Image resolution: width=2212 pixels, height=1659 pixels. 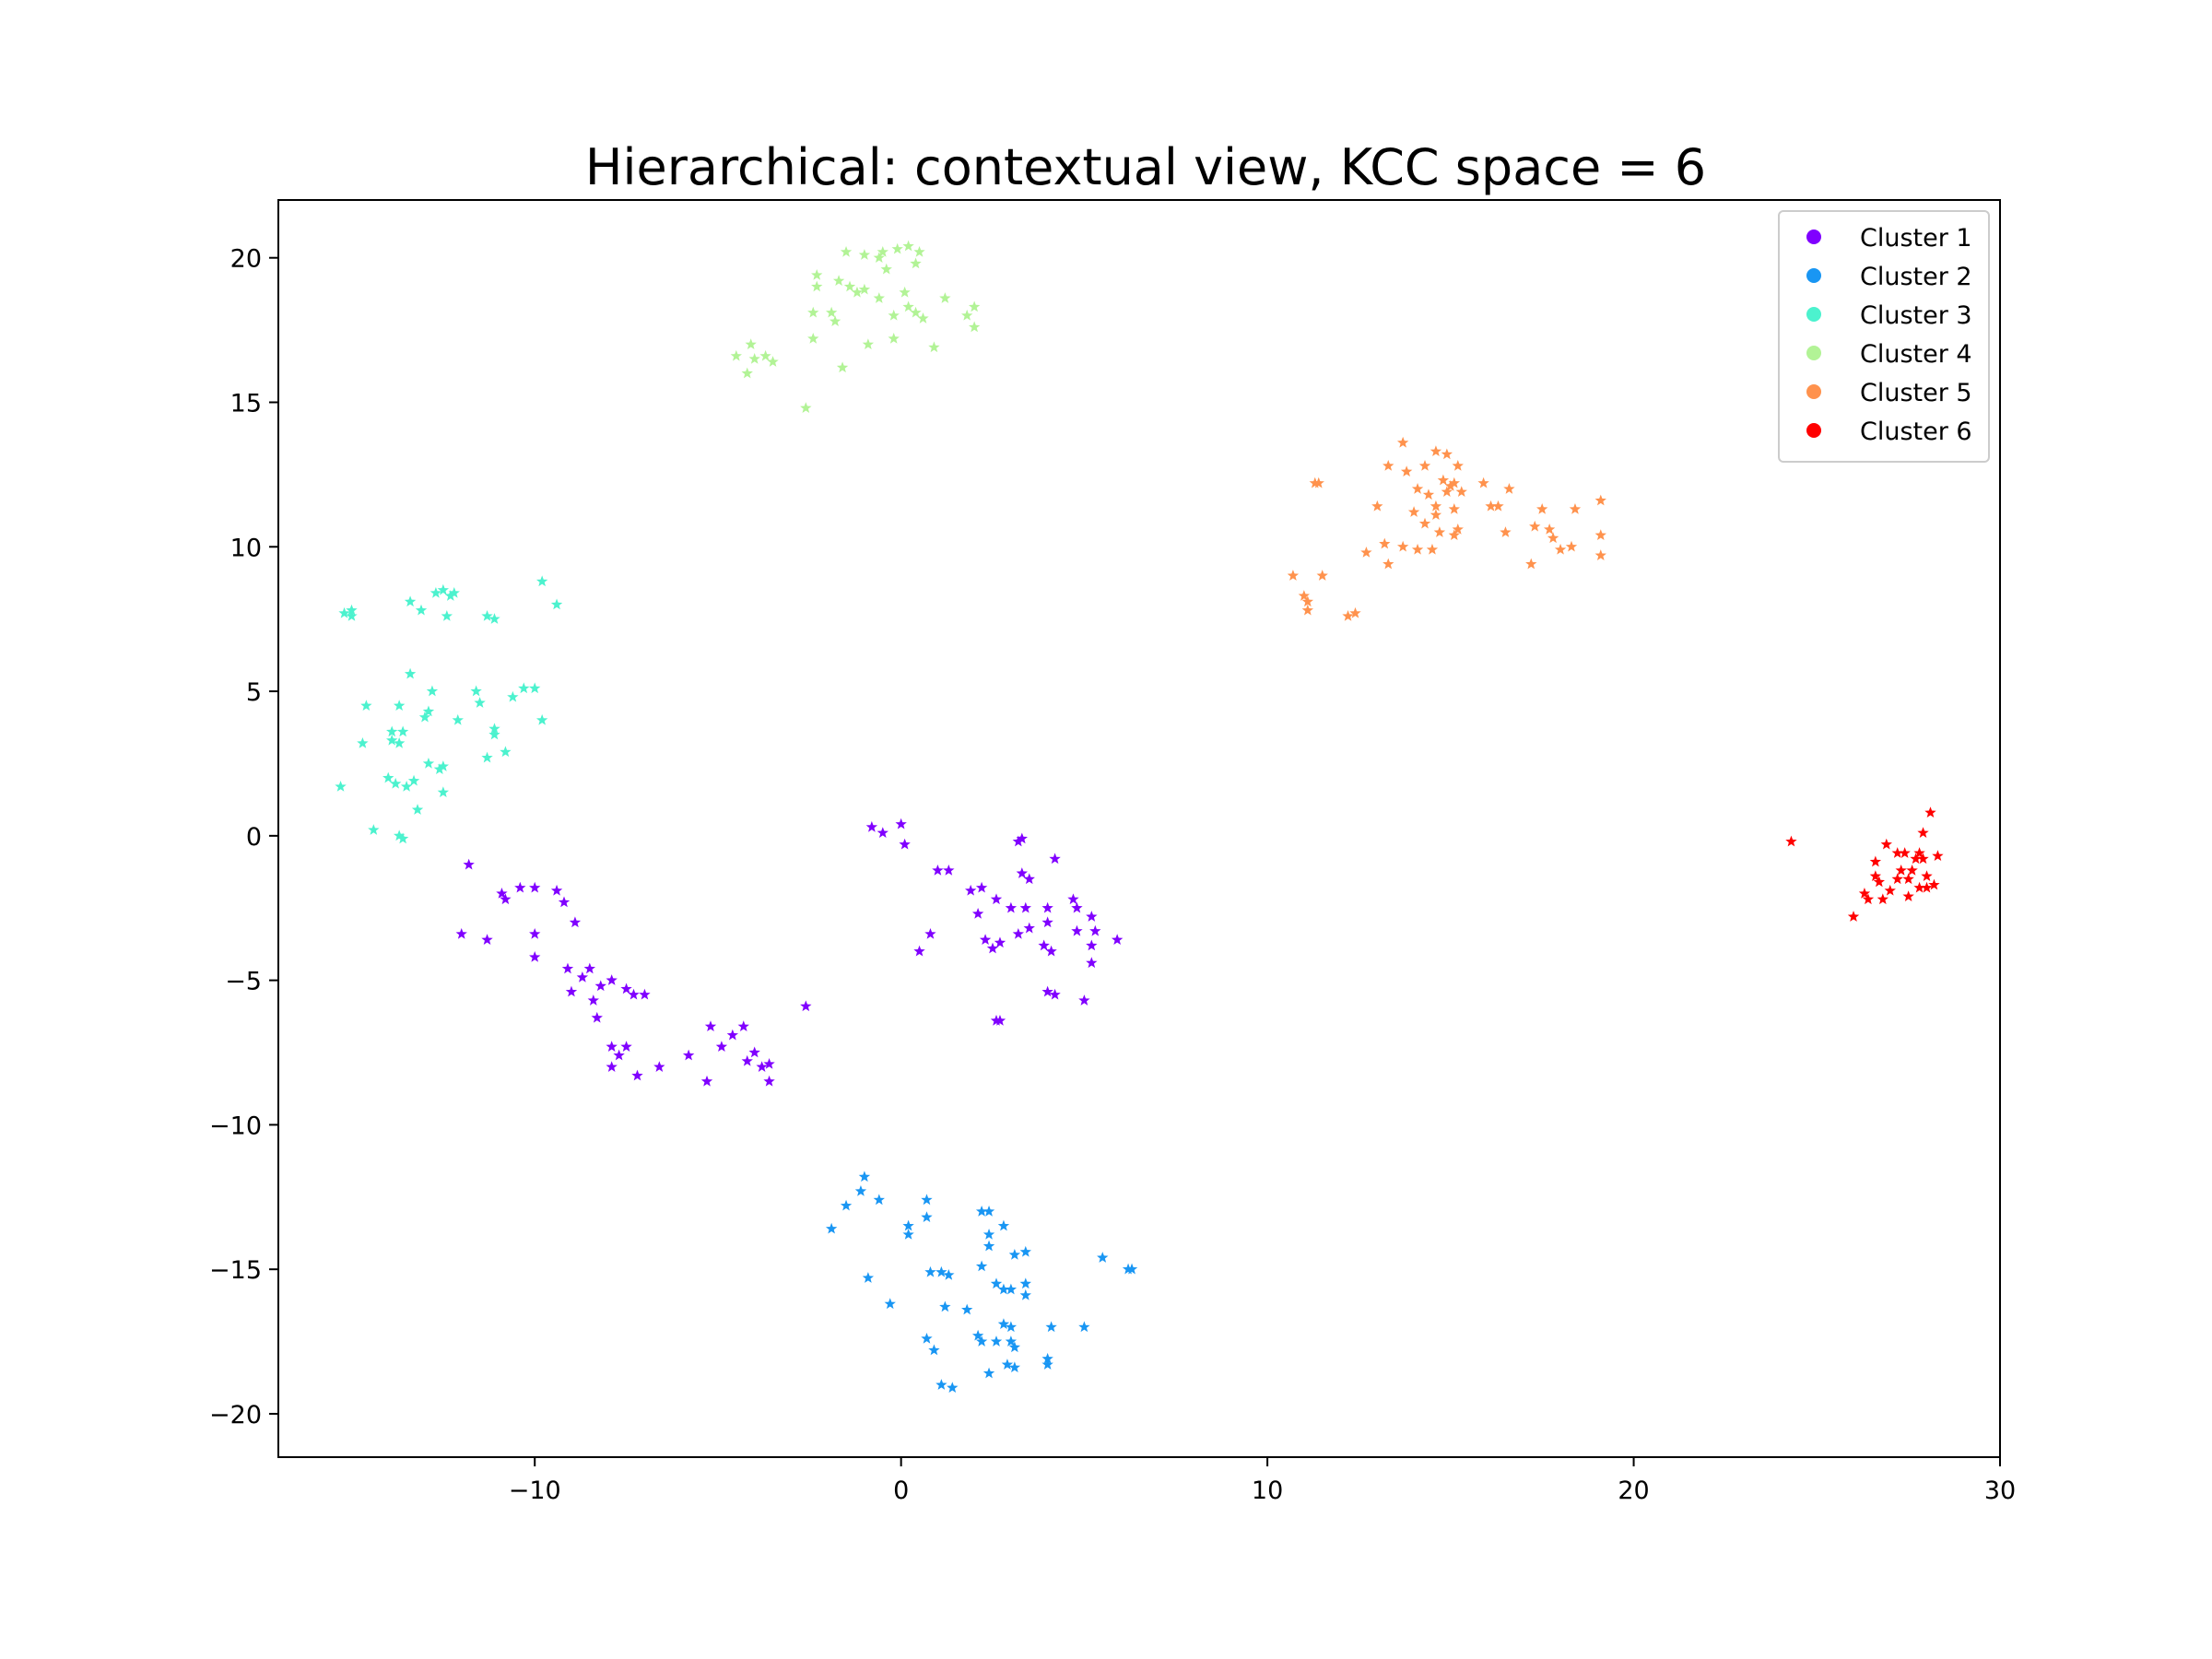 I want to click on legend-box, so click(x=1884, y=336).